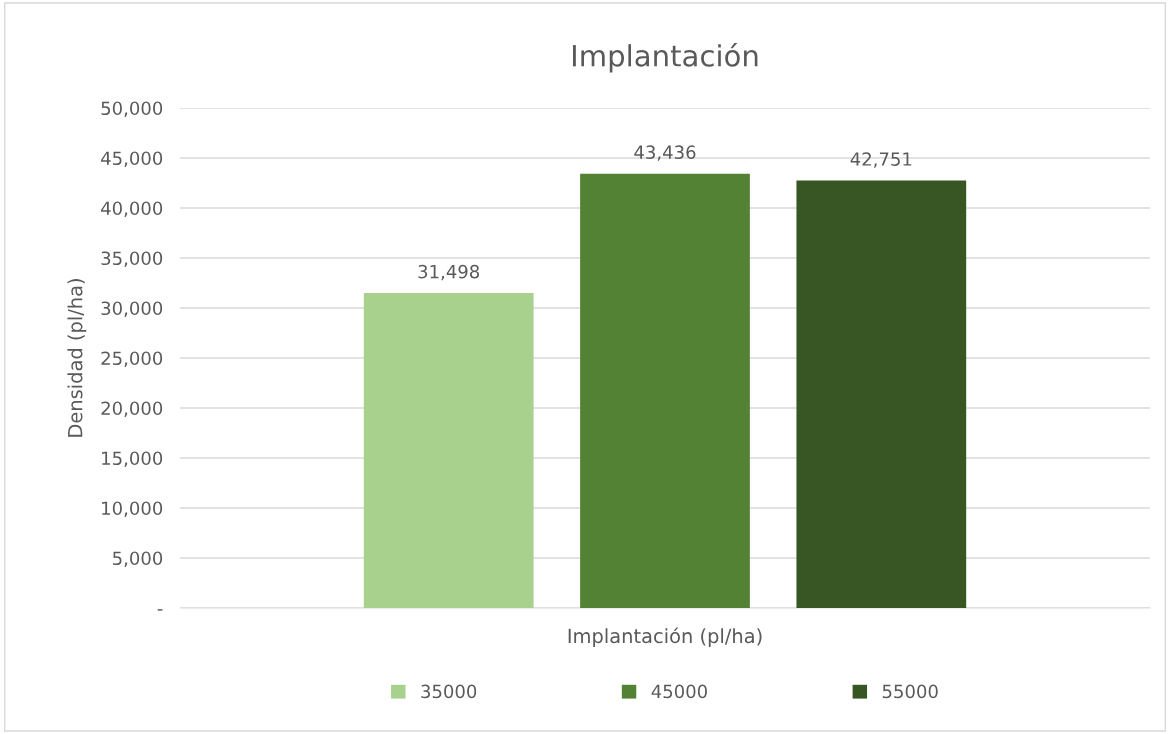  What do you see at coordinates (132, 309) in the screenshot?
I see `y-tick-label: 30,000` at bounding box center [132, 309].